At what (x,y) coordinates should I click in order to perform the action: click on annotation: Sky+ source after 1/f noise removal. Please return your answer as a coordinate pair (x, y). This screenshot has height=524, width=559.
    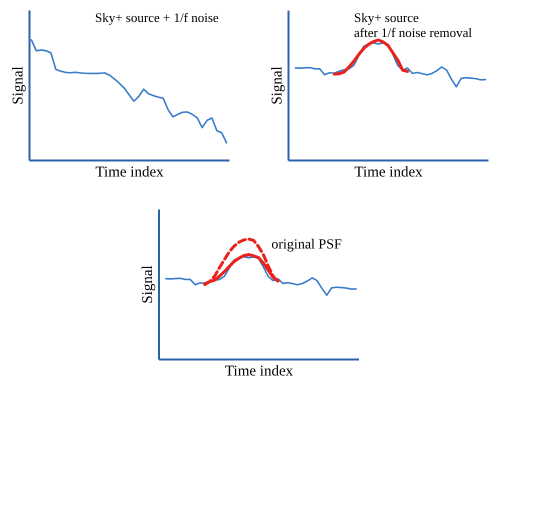
    Looking at the image, I should click on (413, 25).